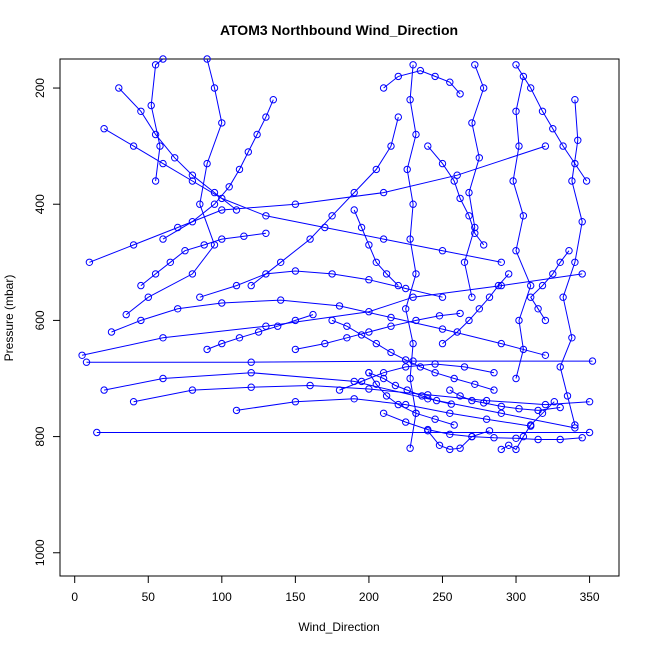  What do you see at coordinates (590, 597) in the screenshot?
I see `x-tick-label: 350` at bounding box center [590, 597].